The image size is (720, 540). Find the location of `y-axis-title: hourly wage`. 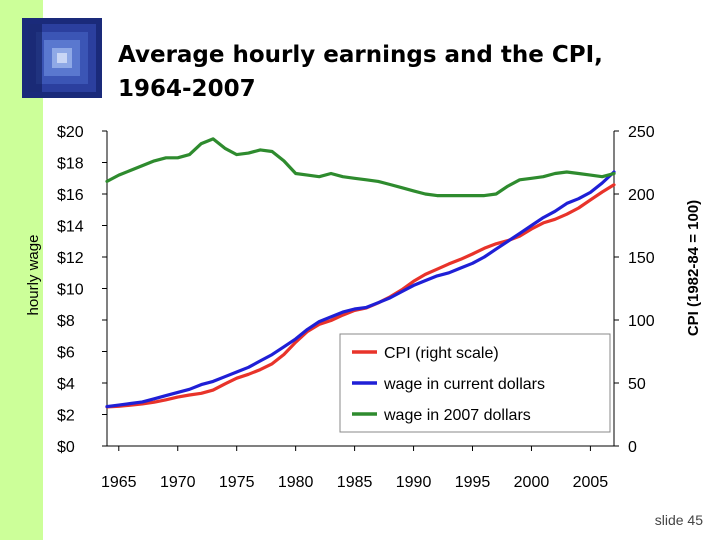

y-axis-title: hourly wage is located at coordinates (33, 275).